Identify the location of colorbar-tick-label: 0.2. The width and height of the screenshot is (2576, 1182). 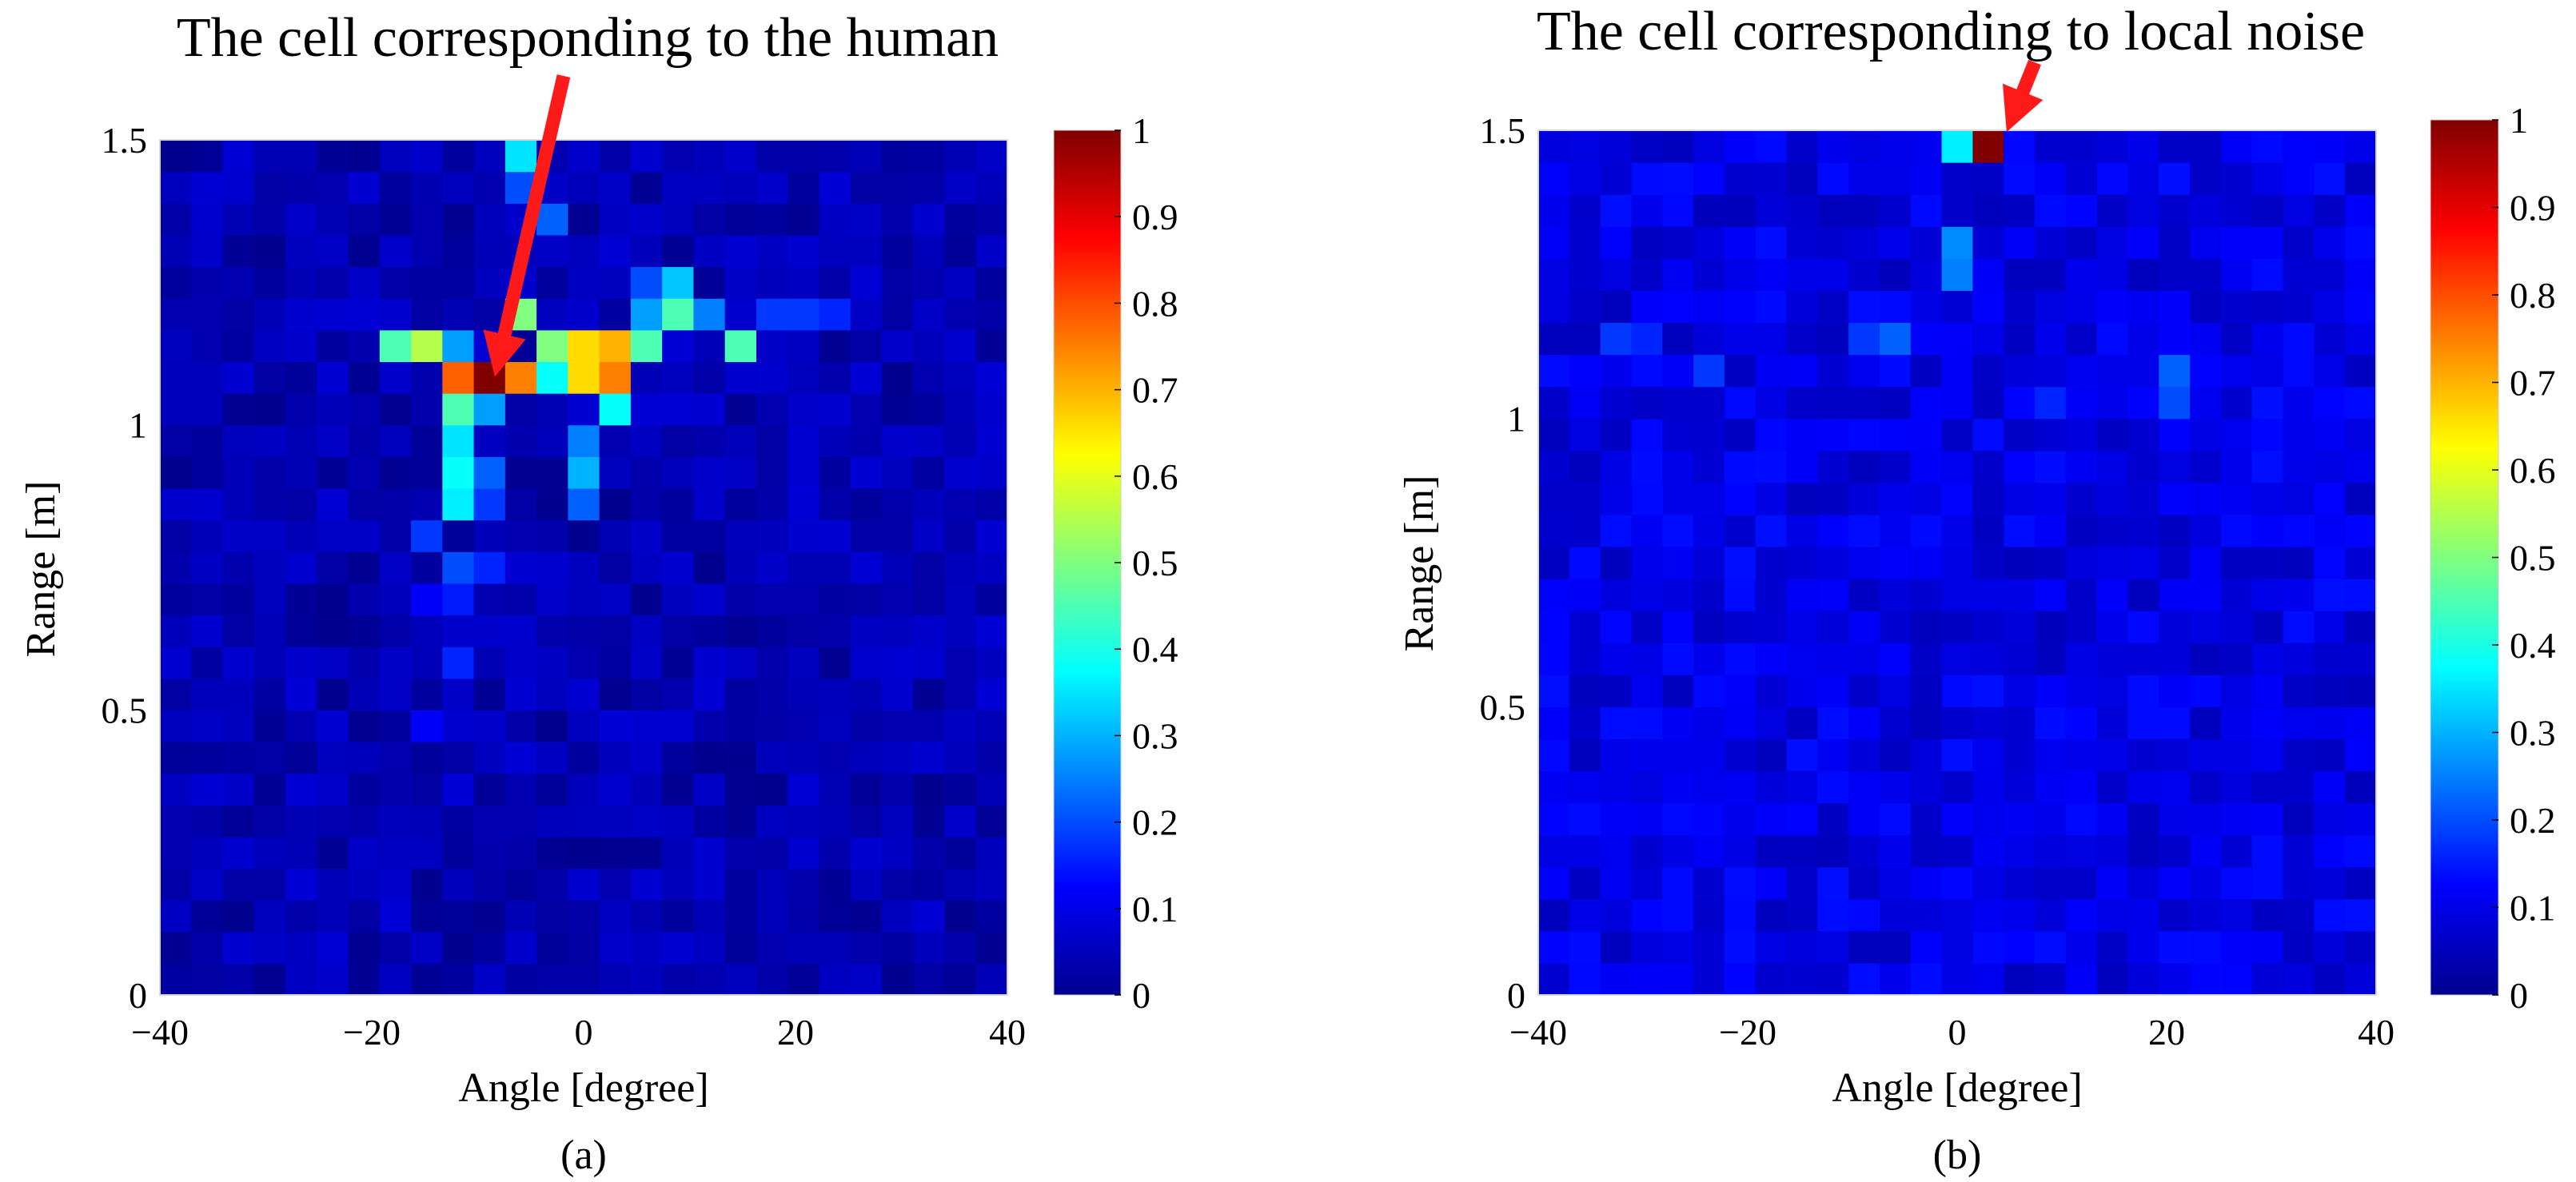
(1155, 822).